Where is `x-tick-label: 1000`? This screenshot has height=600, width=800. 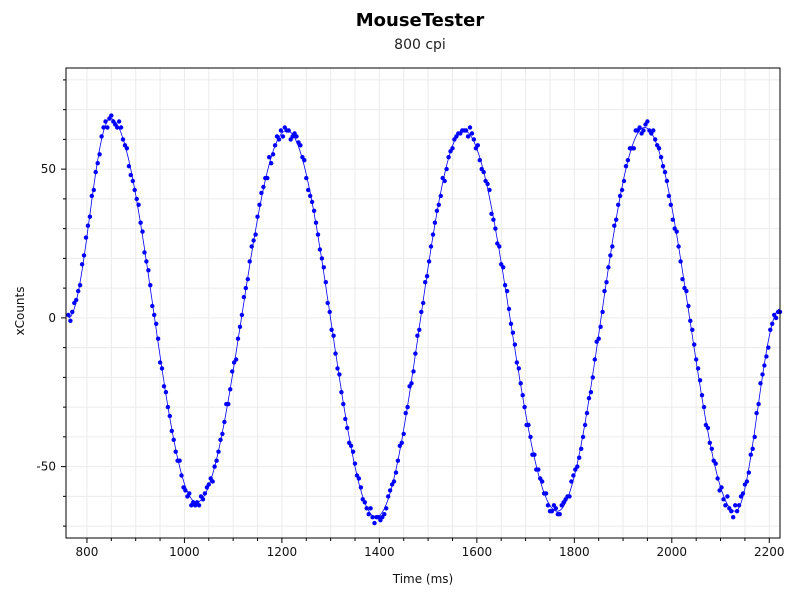
x-tick-label: 1000 is located at coordinates (184, 552).